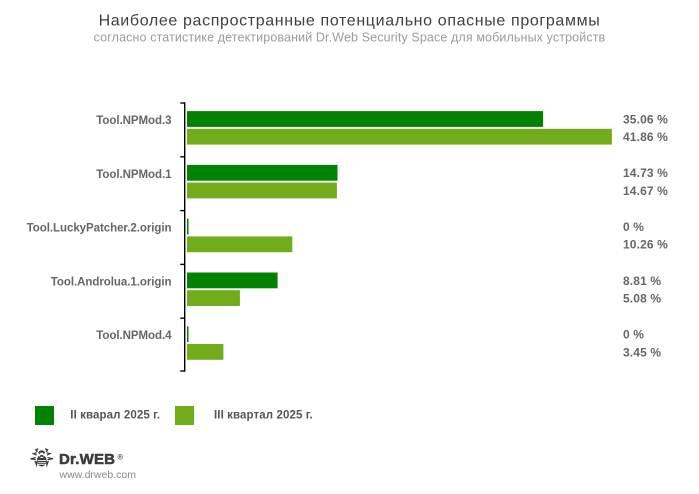 The height and width of the screenshot is (494, 699). Describe the element at coordinates (645, 191) in the screenshot. I see `svg-text: 14.67 %` at that location.